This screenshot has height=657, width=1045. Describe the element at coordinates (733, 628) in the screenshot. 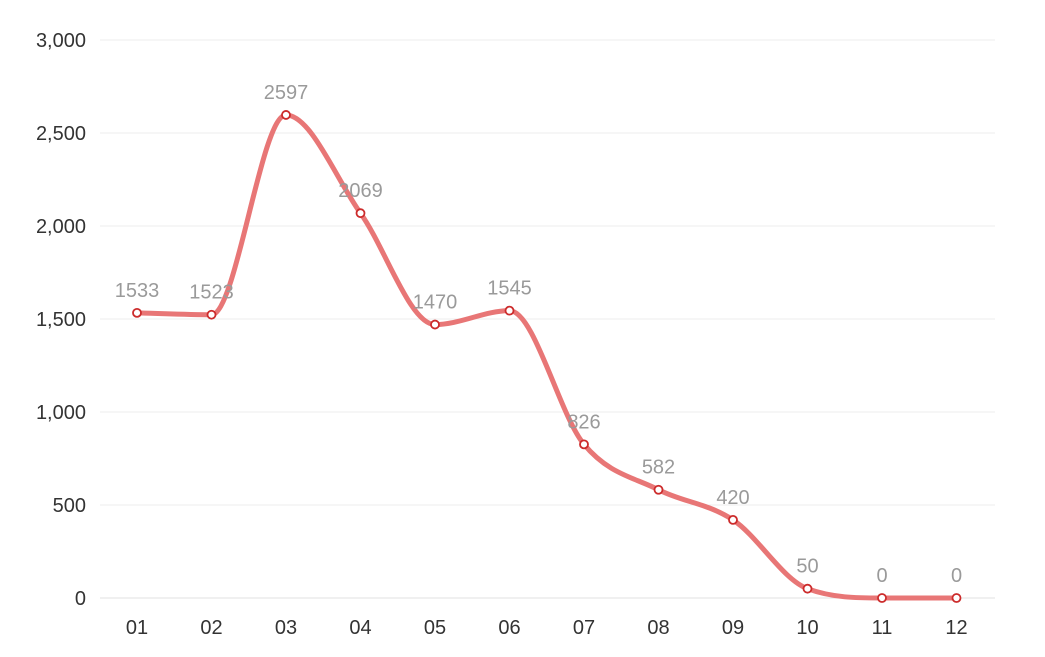

I see `x-tick-label: 09` at that location.